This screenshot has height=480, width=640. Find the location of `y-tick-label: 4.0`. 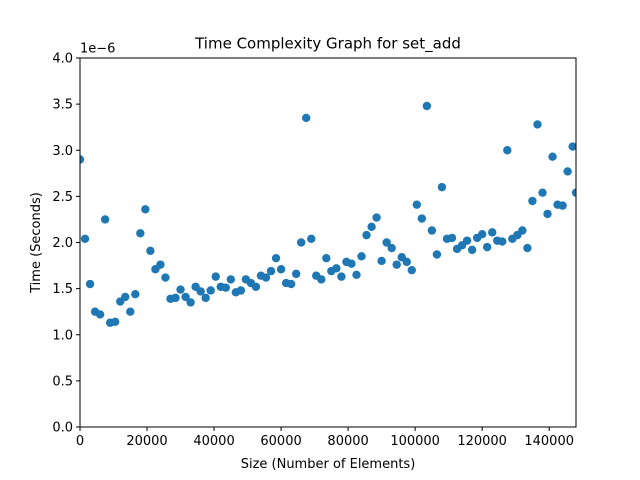

y-tick-label: 4.0 is located at coordinates (62, 59).